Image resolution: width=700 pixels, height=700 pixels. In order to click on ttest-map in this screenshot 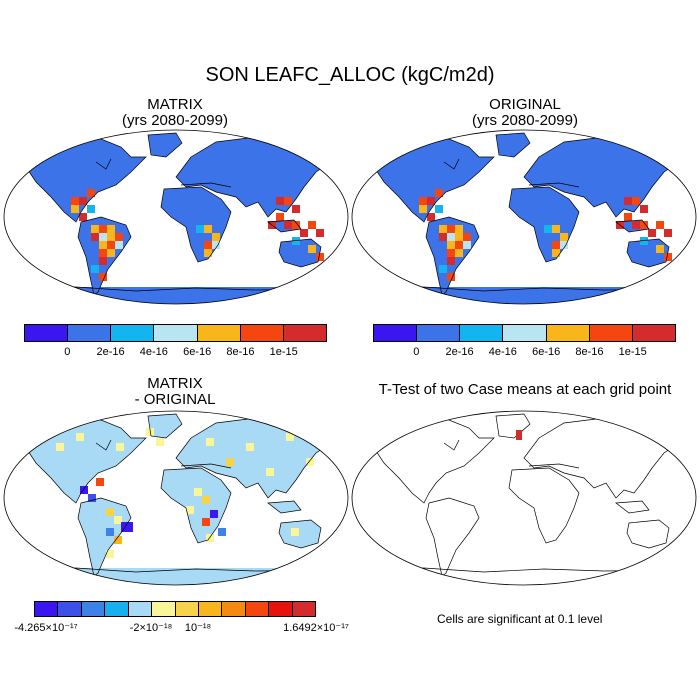, I will do `click(524, 498)`.